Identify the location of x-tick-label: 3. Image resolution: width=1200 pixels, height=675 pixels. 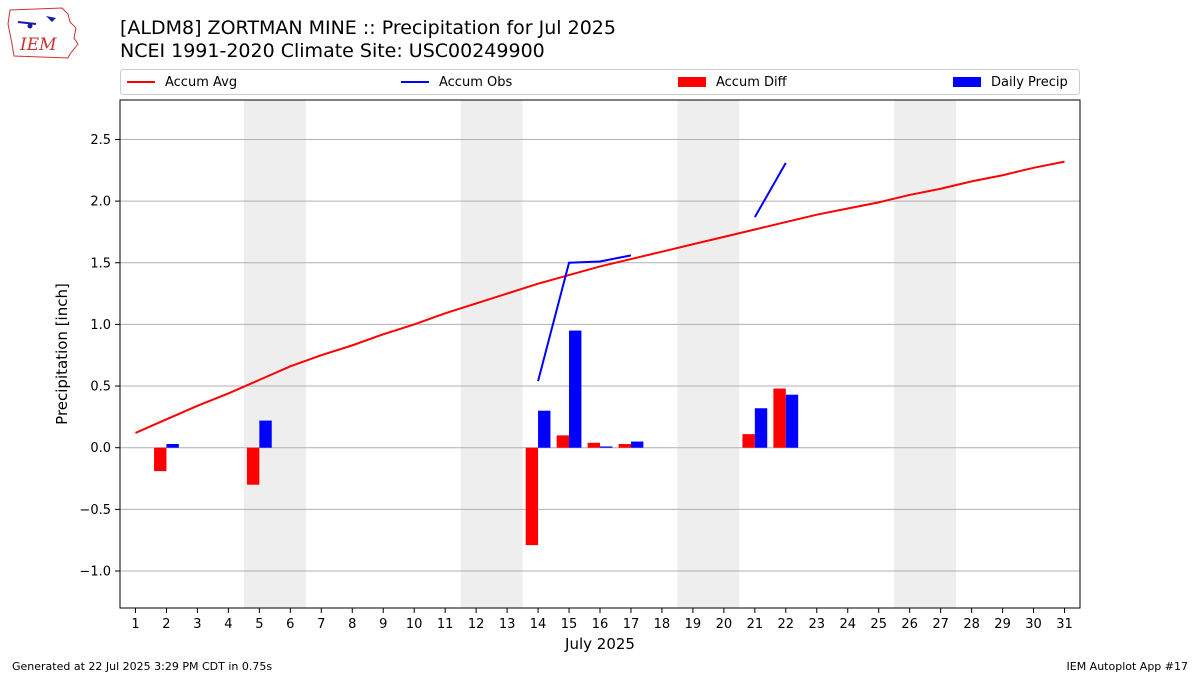
(197, 624).